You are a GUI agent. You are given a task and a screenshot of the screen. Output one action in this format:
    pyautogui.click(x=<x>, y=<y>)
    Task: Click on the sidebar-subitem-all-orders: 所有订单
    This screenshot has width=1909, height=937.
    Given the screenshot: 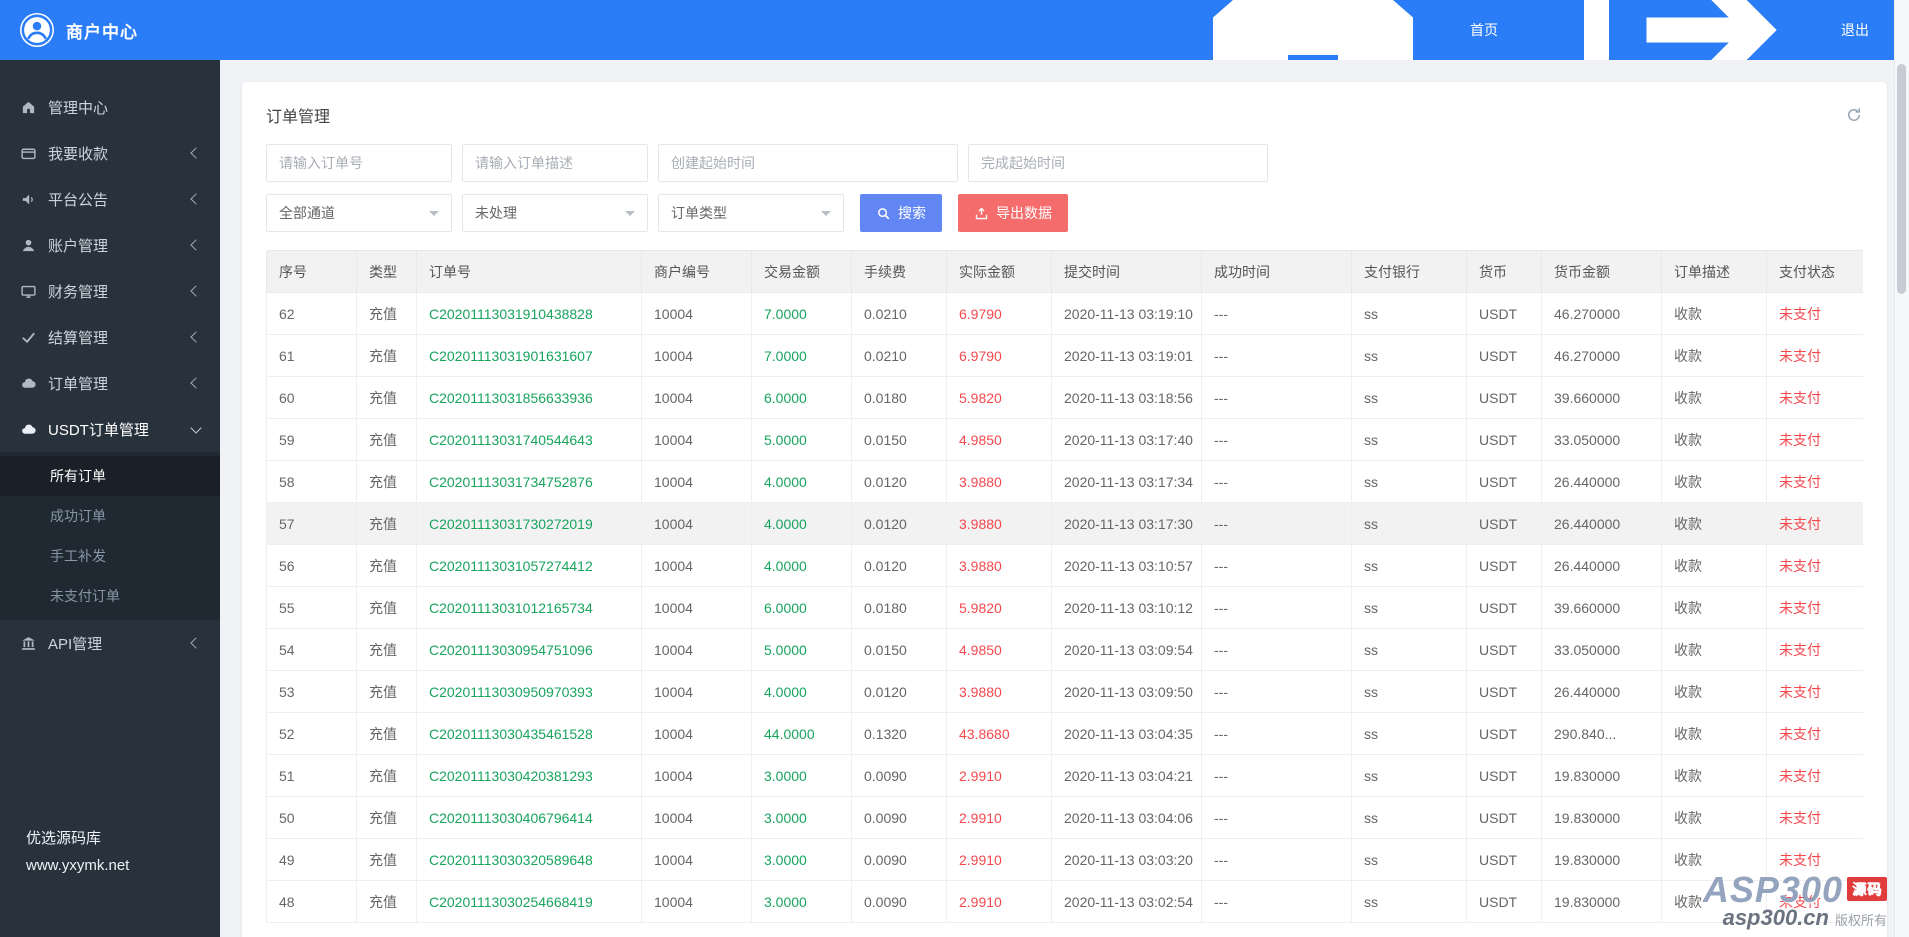 What is the action you would take?
    pyautogui.click(x=110, y=476)
    